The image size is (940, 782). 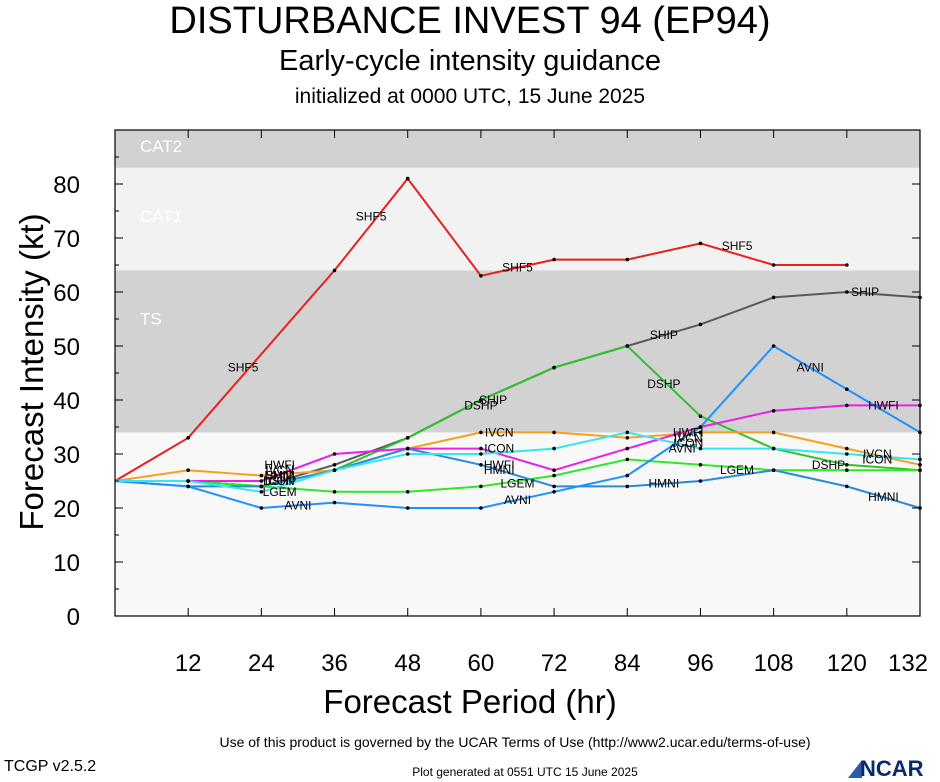 I want to click on series-line-hmni, so click(x=517, y=478).